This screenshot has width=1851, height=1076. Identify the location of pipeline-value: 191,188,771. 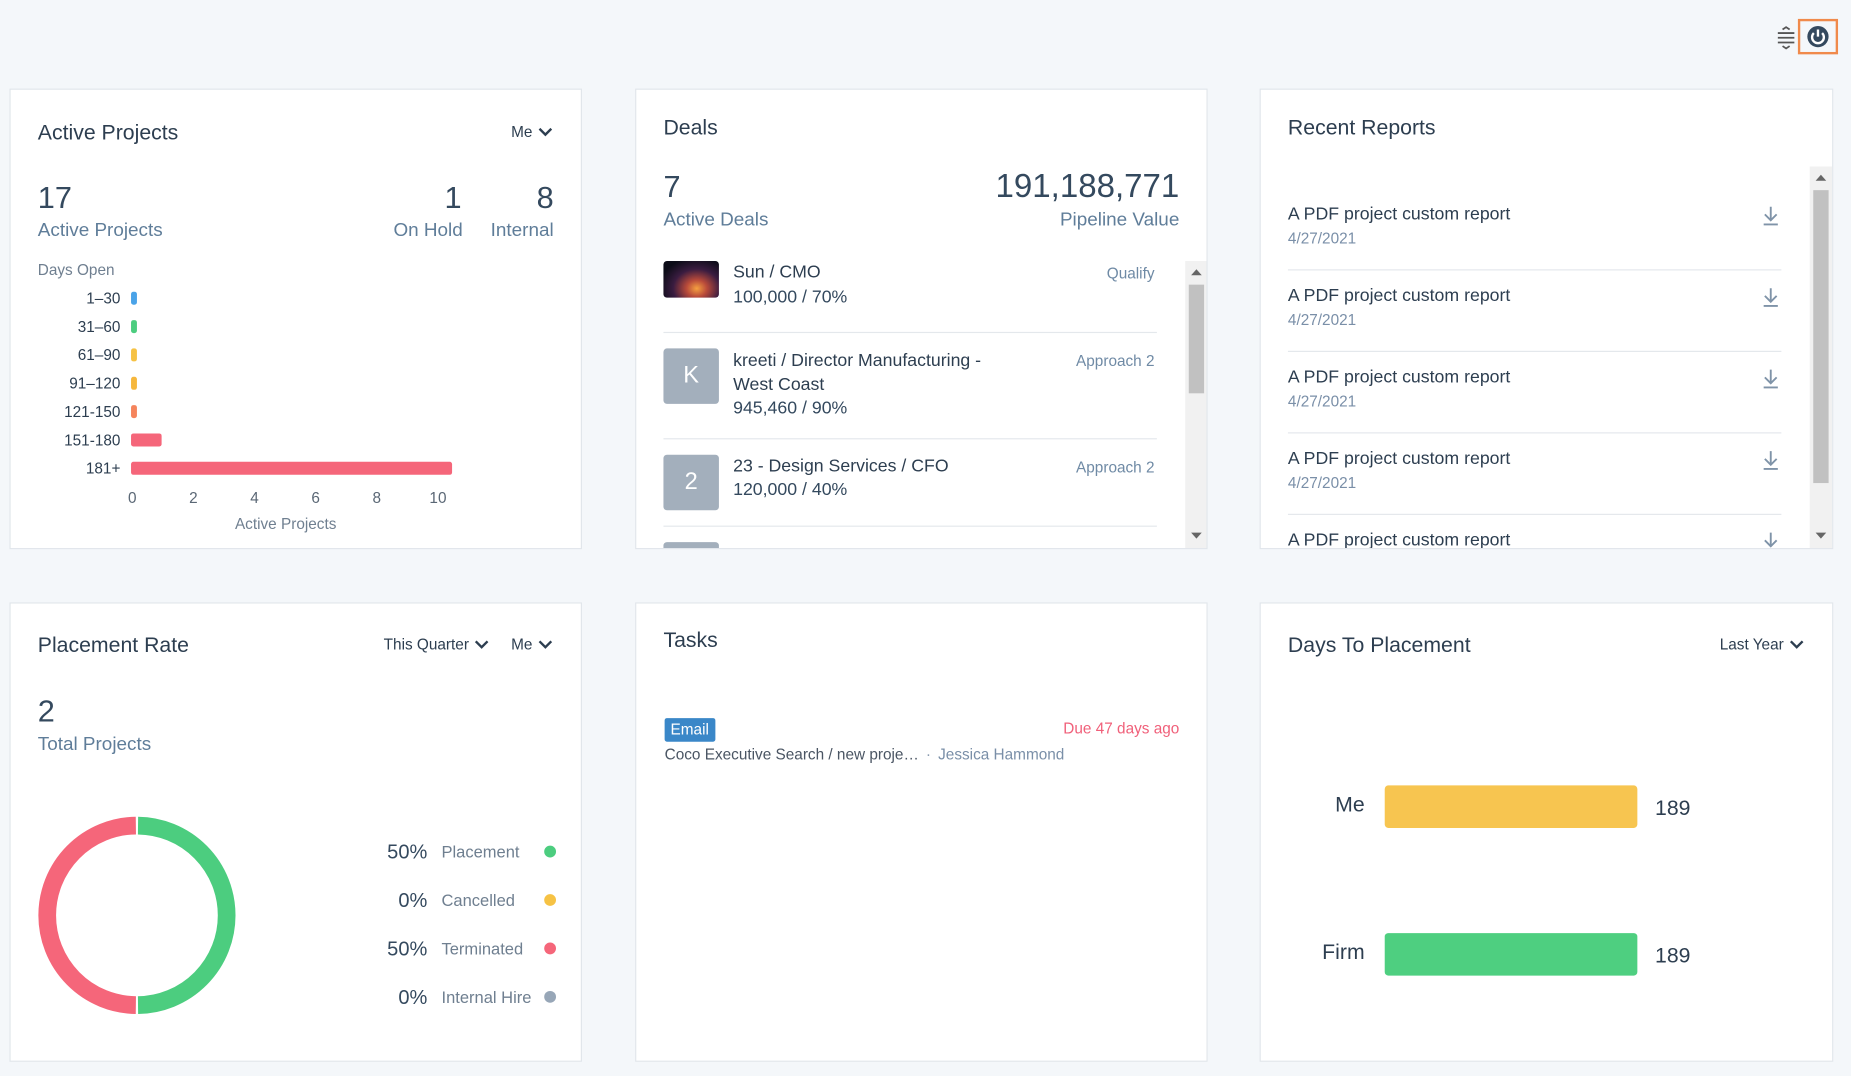
(1087, 186).